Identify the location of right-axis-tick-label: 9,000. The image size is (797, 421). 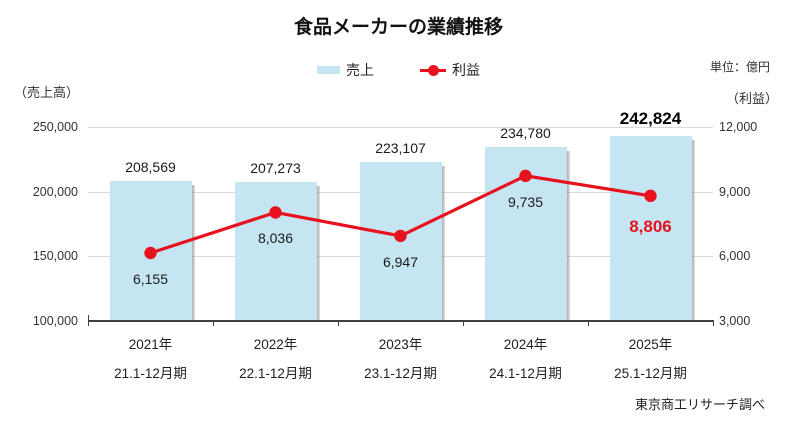
(735, 191).